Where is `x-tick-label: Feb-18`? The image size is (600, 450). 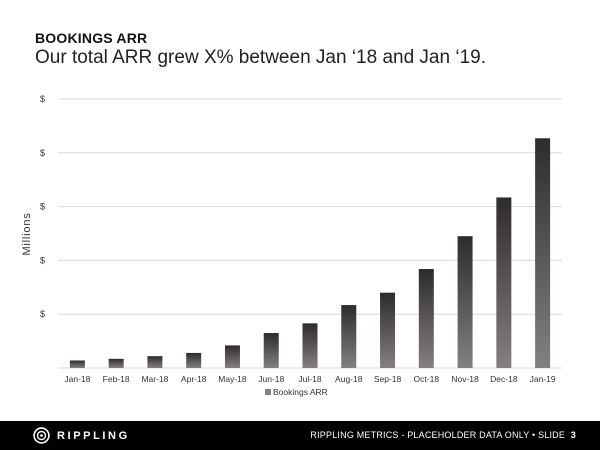 x-tick-label: Feb-18 is located at coordinates (116, 379).